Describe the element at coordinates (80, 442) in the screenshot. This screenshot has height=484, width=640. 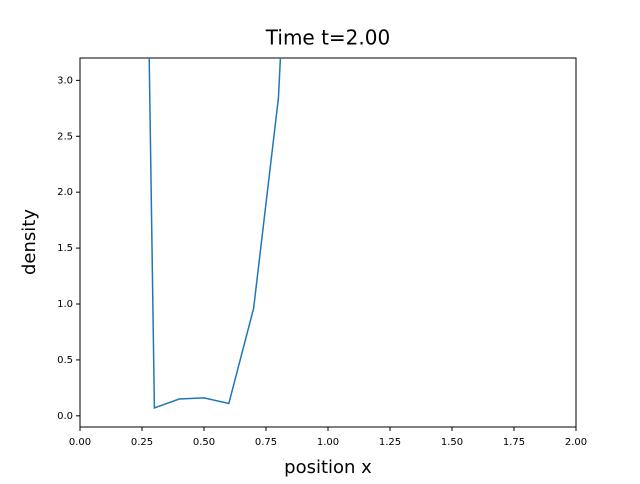
I see `x-tick-label: 0.00` at that location.